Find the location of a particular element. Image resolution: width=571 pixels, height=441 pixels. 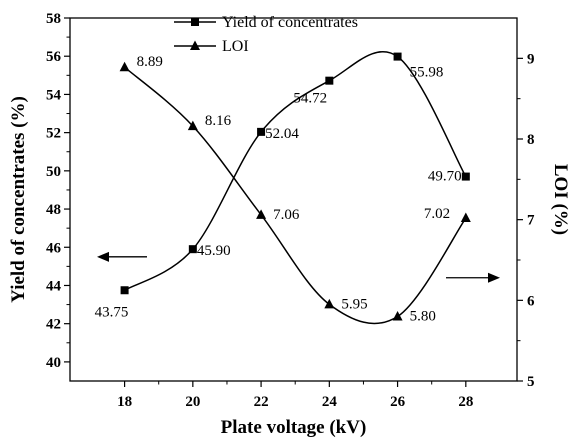

y-left-tick-label: 52 is located at coordinates (53, 134).